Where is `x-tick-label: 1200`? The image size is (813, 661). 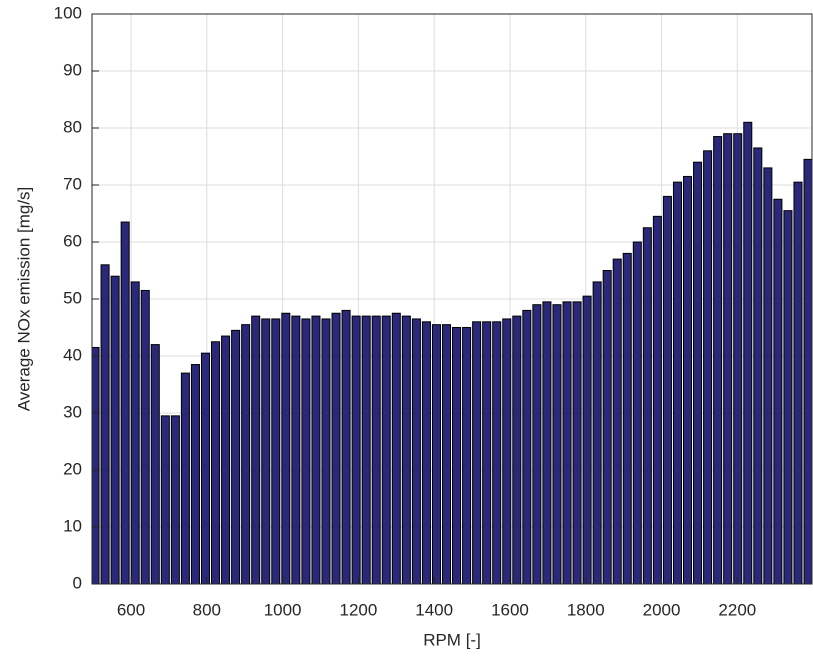
x-tick-label: 1200 is located at coordinates (358, 609).